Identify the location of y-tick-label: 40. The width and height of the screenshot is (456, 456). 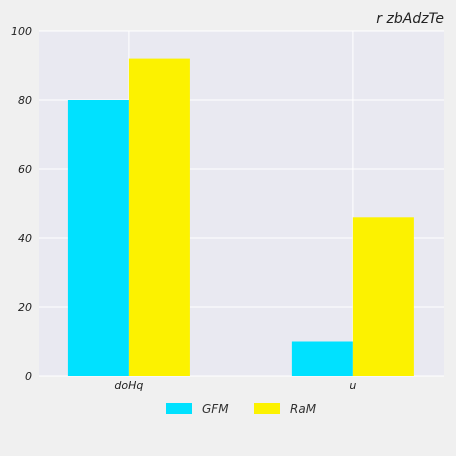
(25, 238).